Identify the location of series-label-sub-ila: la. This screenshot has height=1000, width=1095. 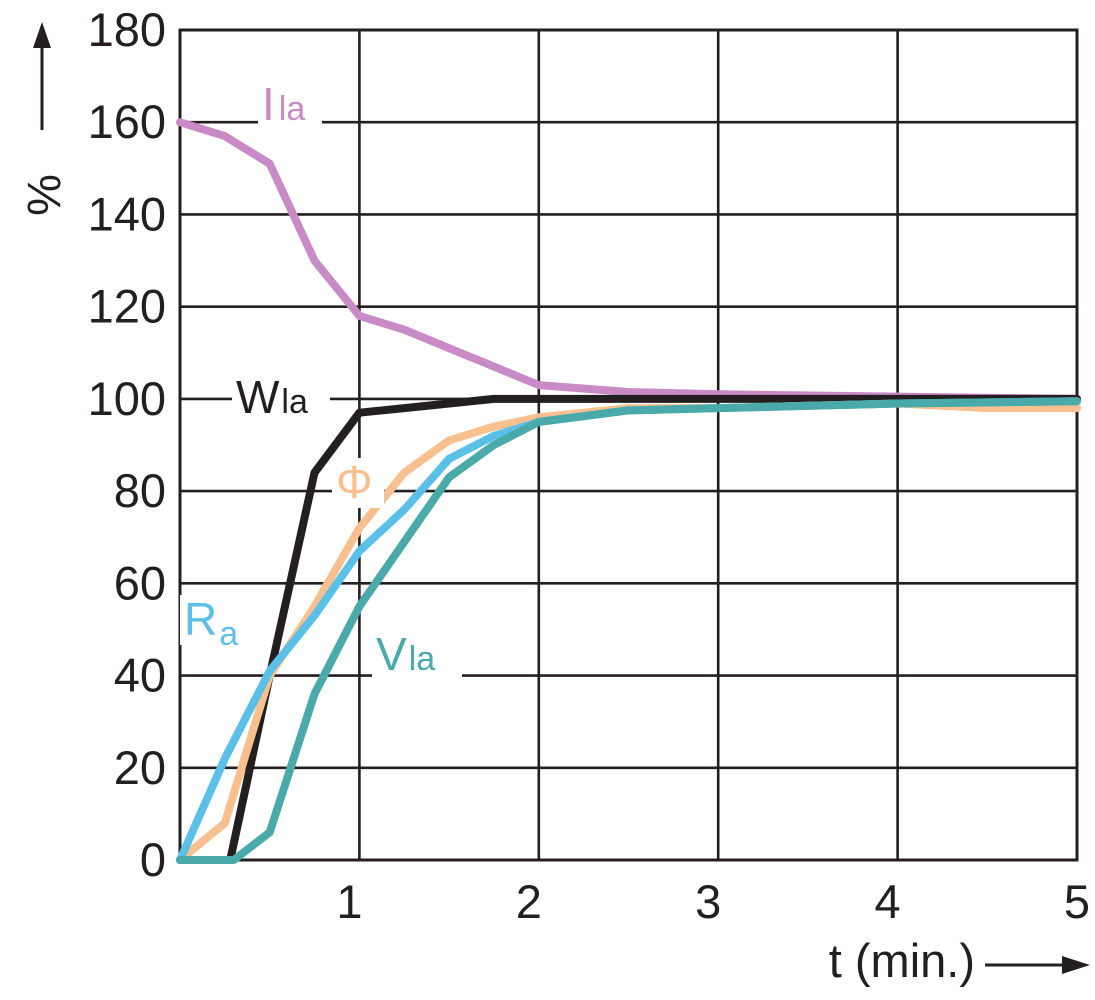
(292, 109).